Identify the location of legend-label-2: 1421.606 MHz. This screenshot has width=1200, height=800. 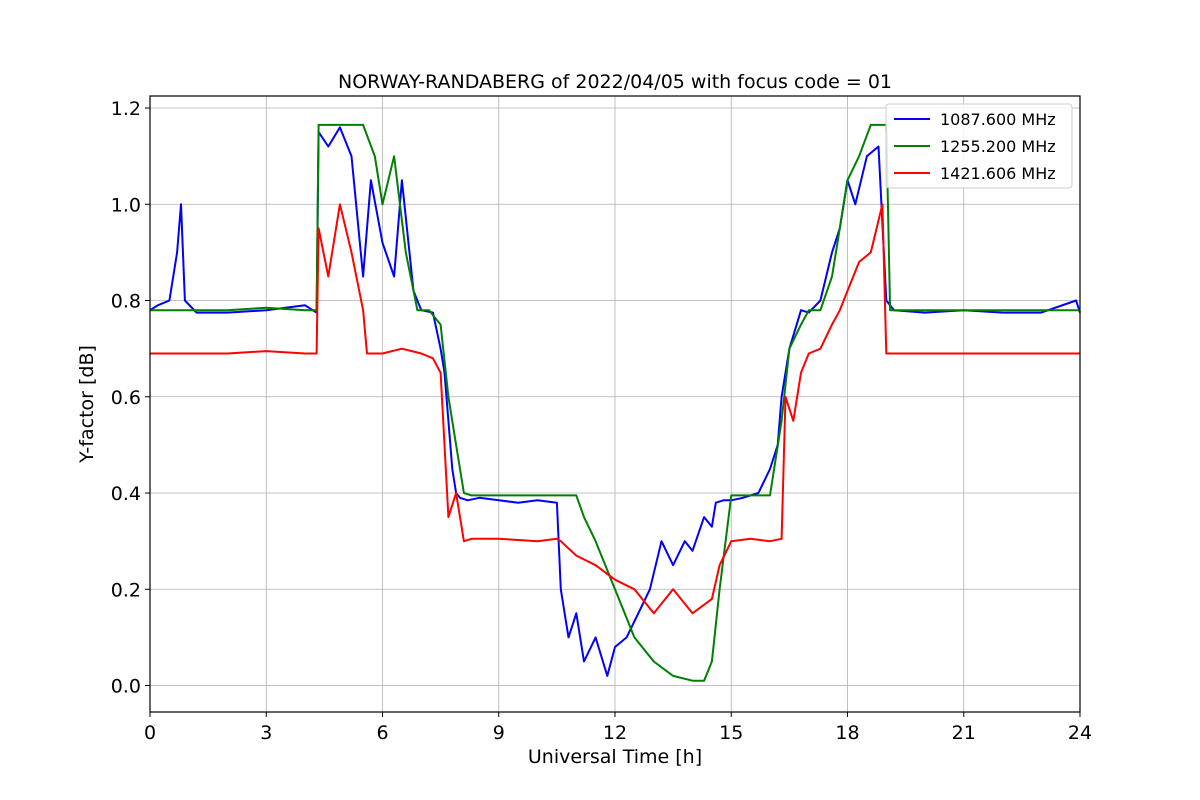
(998, 173).